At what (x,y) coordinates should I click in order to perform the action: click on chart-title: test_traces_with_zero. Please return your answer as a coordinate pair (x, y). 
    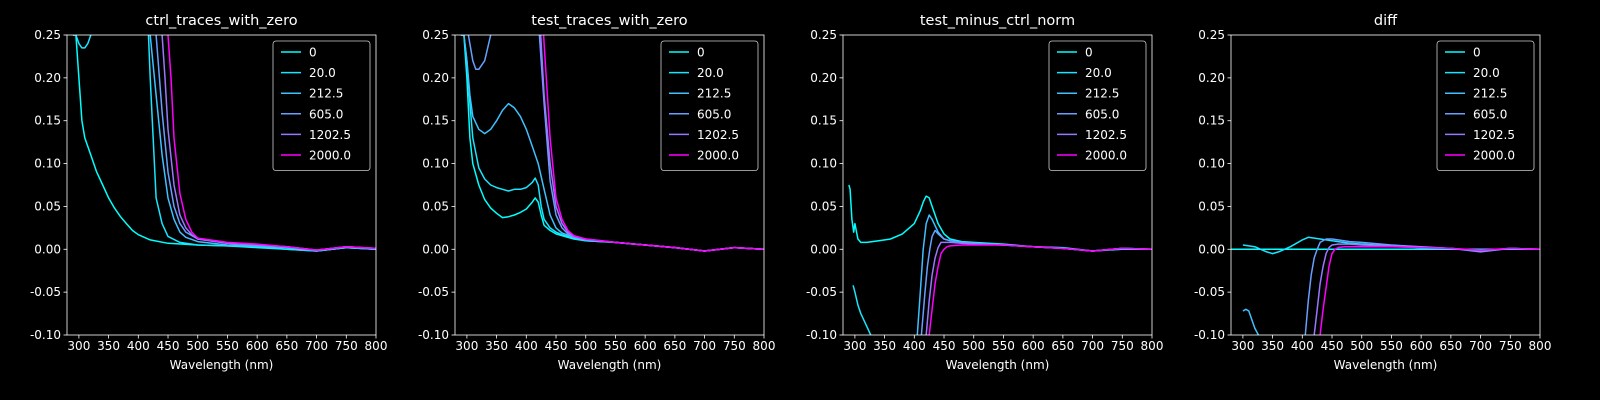
    Looking at the image, I should click on (609, 21).